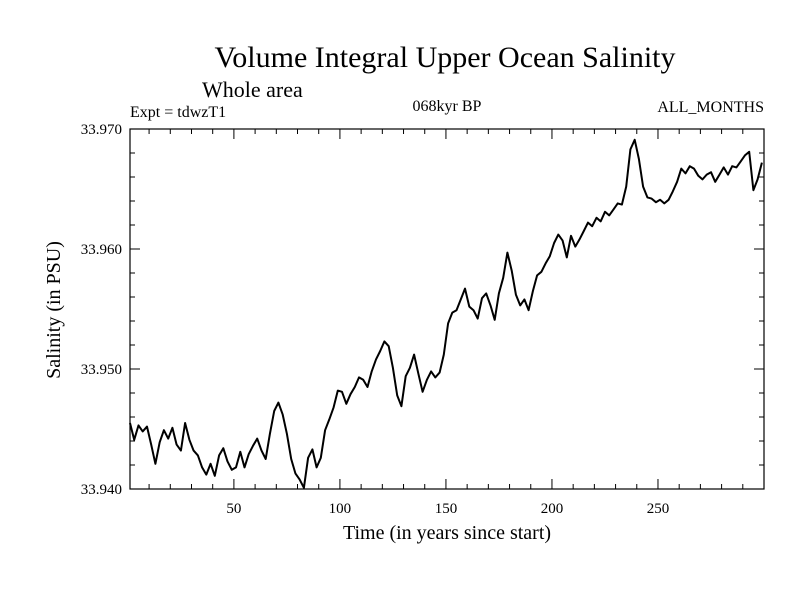  What do you see at coordinates (233, 509) in the screenshot?
I see `x-tick-label: 50` at bounding box center [233, 509].